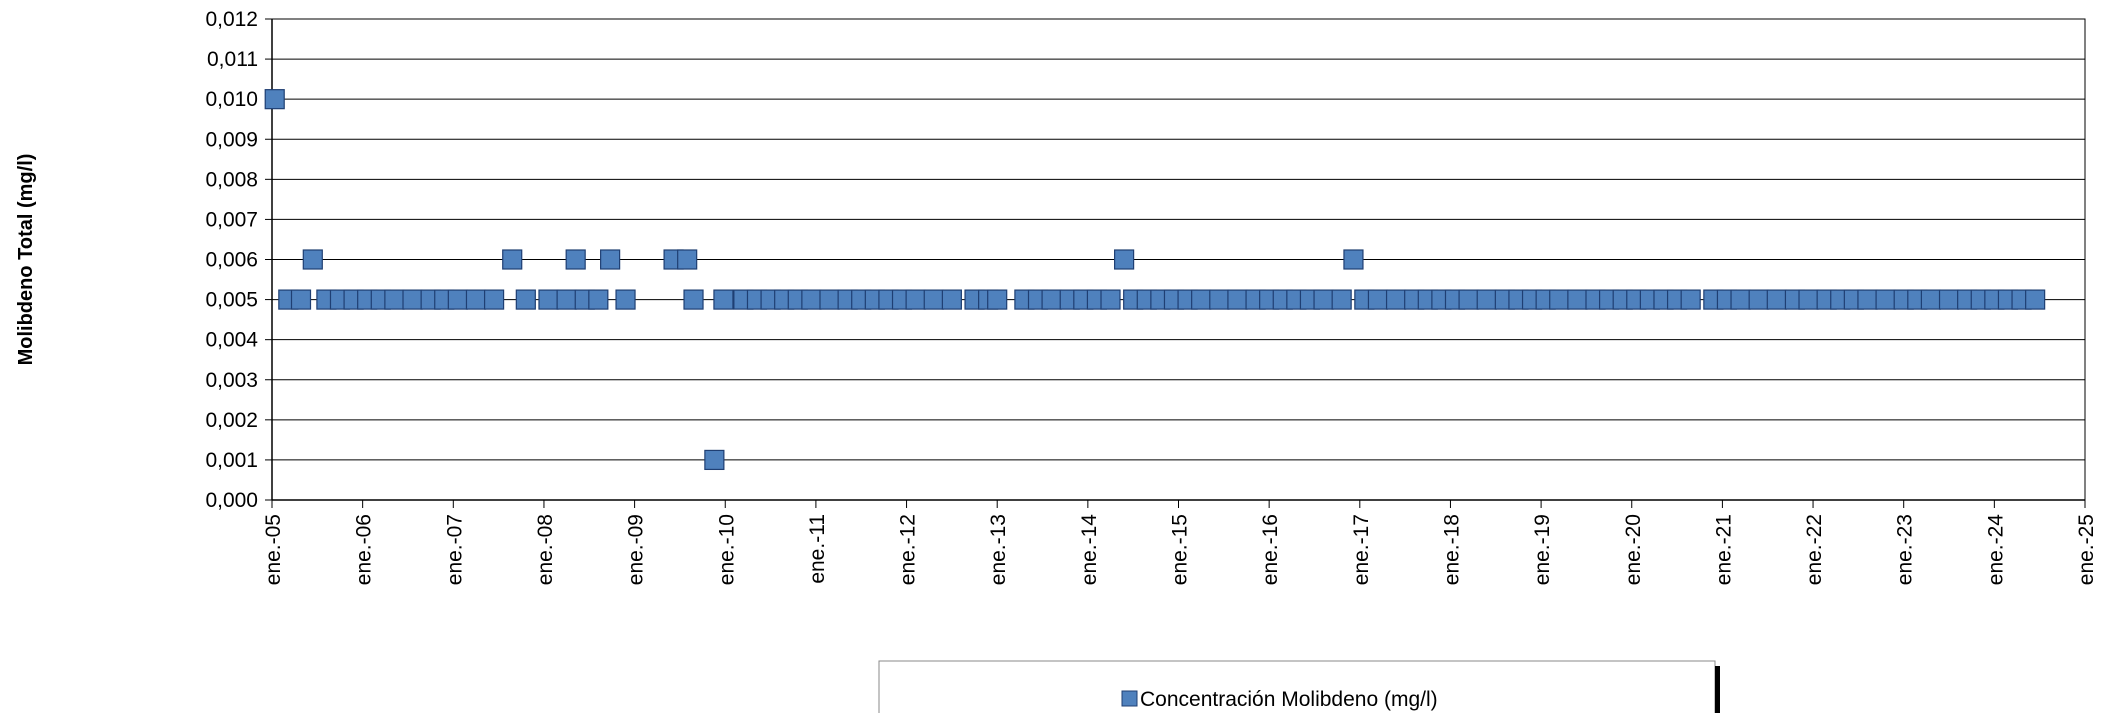 This screenshot has width=2107, height=713. I want to click on y-tick-label: 0,007, so click(231, 219).